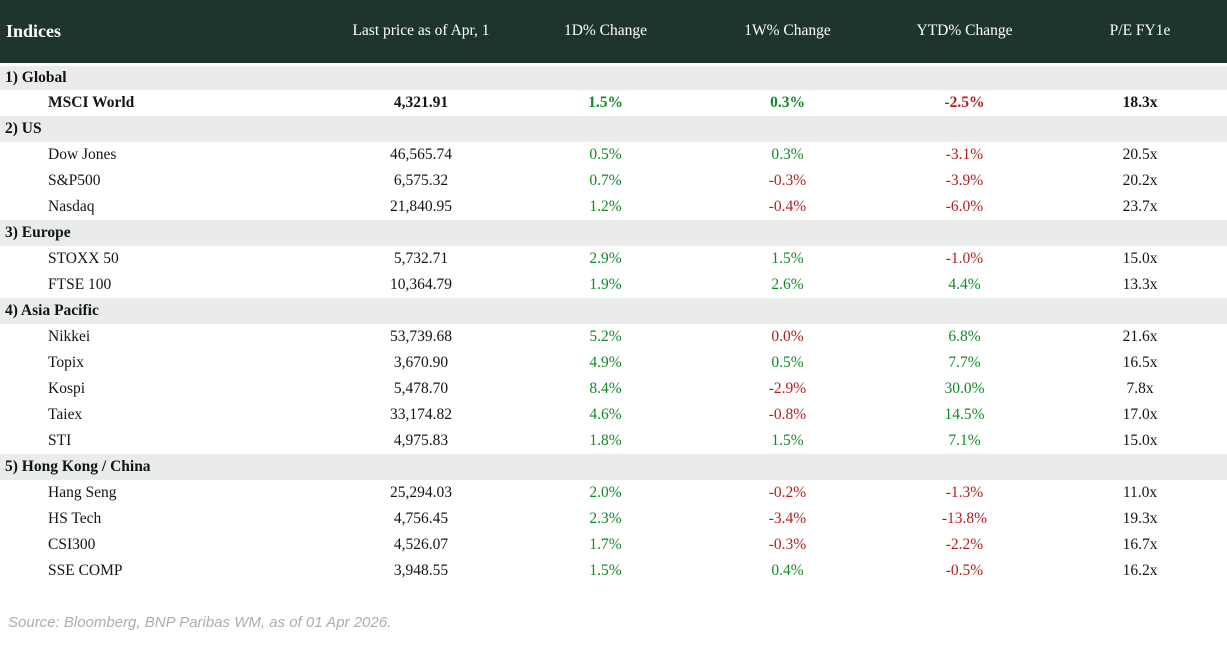 The image size is (1227, 658). Describe the element at coordinates (787, 206) in the screenshot. I see `change-1w: -0.4%` at that location.